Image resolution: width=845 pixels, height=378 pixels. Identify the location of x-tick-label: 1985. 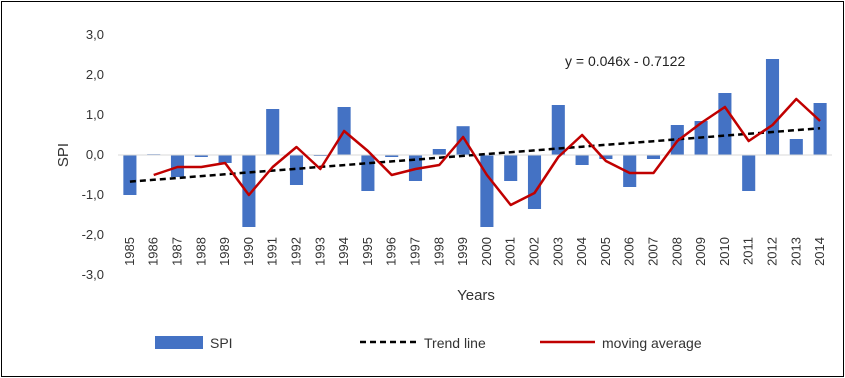
(129, 251).